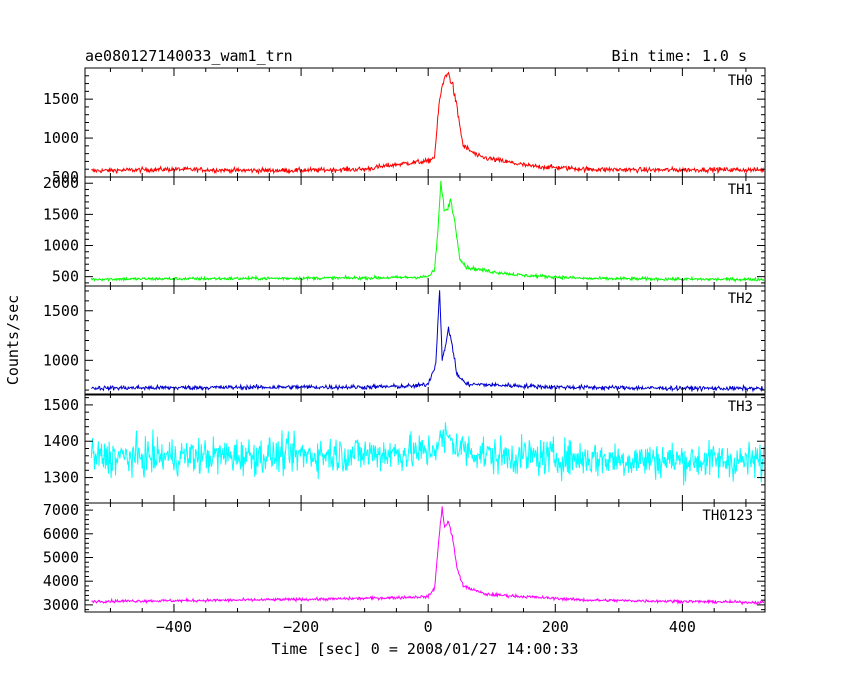 Image resolution: width=850 pixels, height=685 pixels. What do you see at coordinates (61, 510) in the screenshot?
I see `y-tick-label: 7000` at bounding box center [61, 510].